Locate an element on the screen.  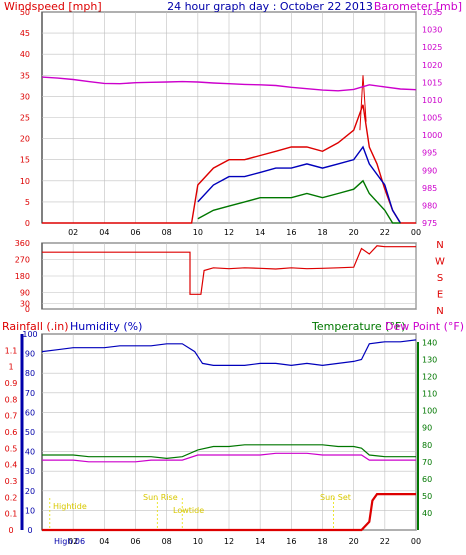
series-line-temperature-f- is located at coordinates (229, 452).